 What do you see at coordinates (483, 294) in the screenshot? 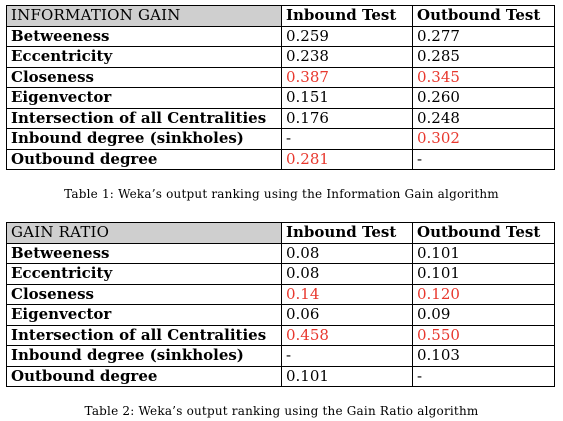
I see `outbound-value-cell: 0.120` at bounding box center [483, 294].